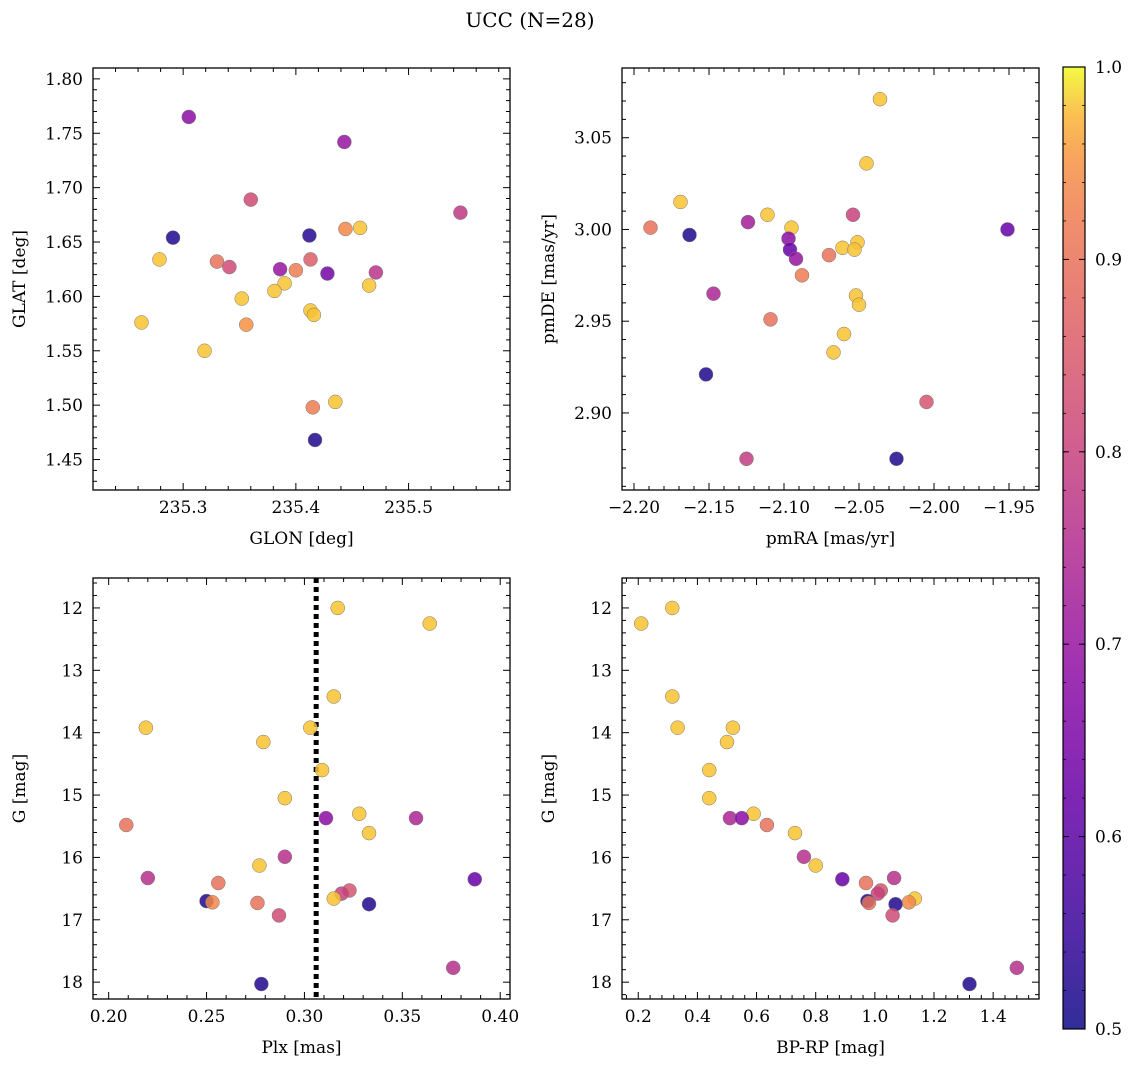 The height and width of the screenshot is (1067, 1136). What do you see at coordinates (305, 1017) in the screenshot?
I see `x-tick-label: 0.30` at bounding box center [305, 1017].